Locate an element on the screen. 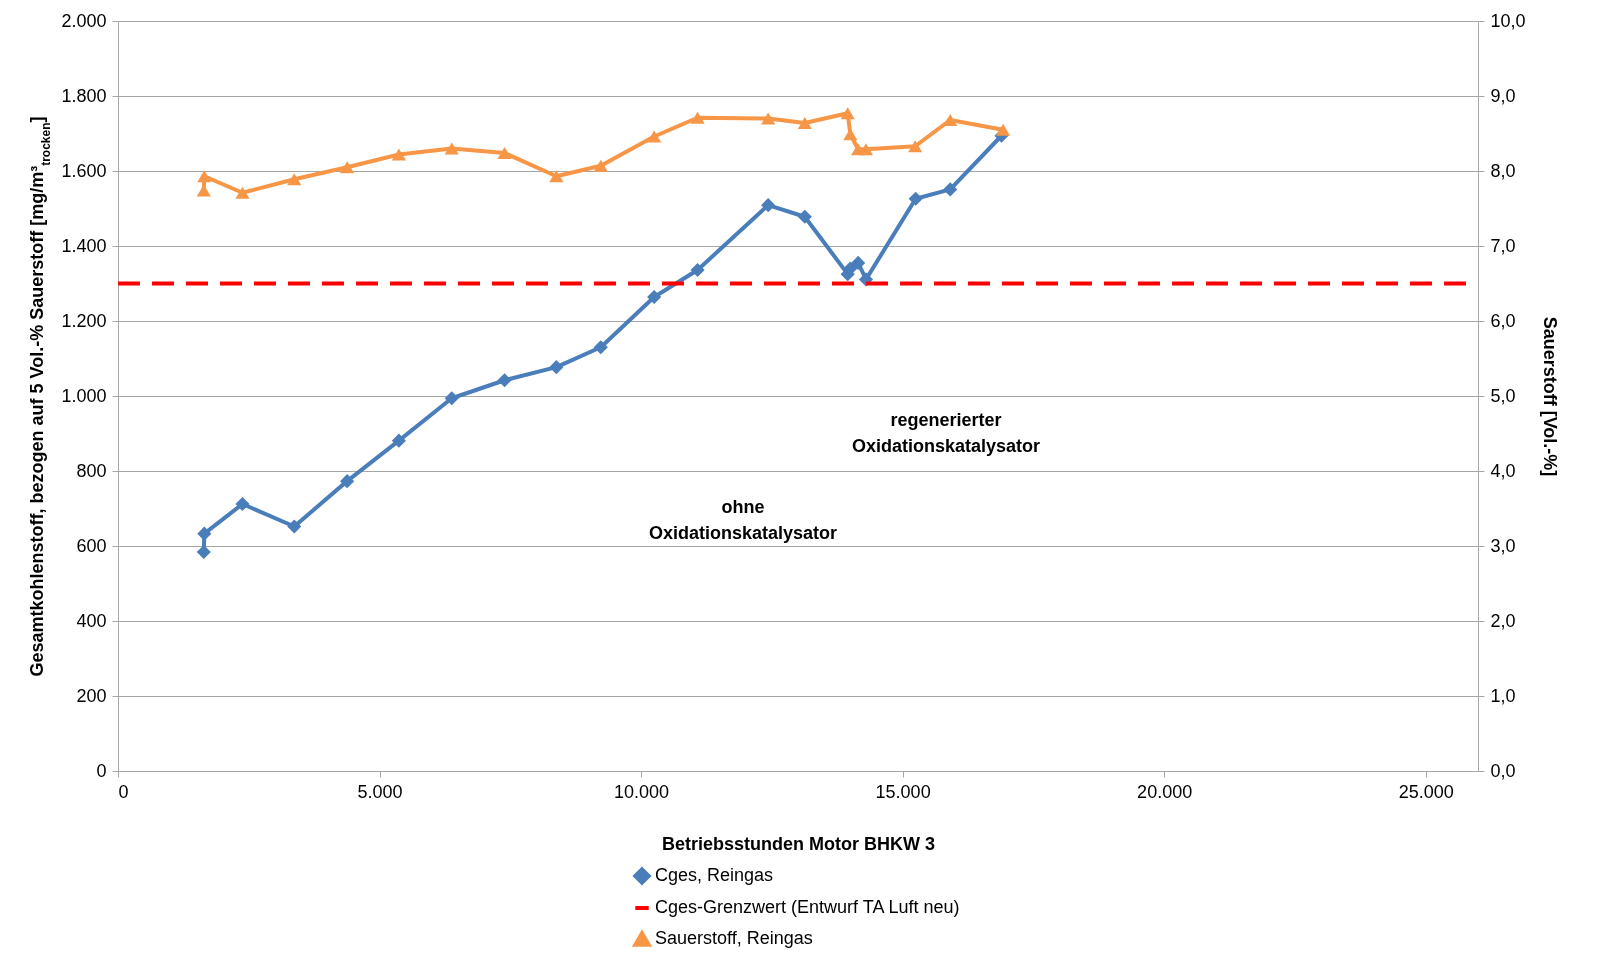 This screenshot has width=1597, height=977. x-tick-label: 10.000 is located at coordinates (642, 791).